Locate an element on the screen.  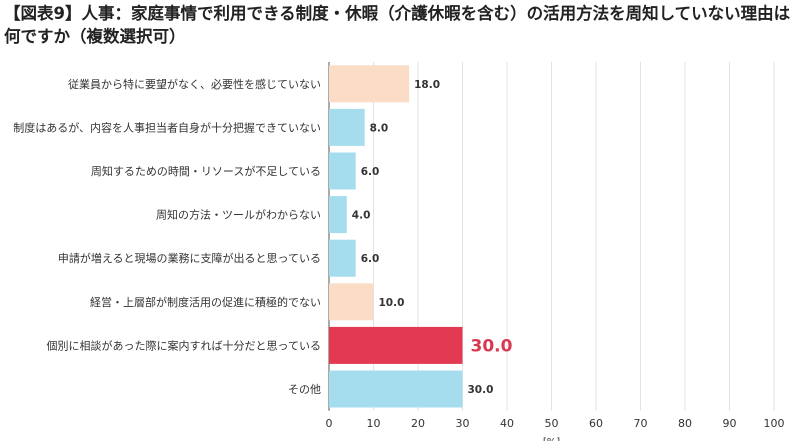
value-label: 10.0 is located at coordinates (392, 303).